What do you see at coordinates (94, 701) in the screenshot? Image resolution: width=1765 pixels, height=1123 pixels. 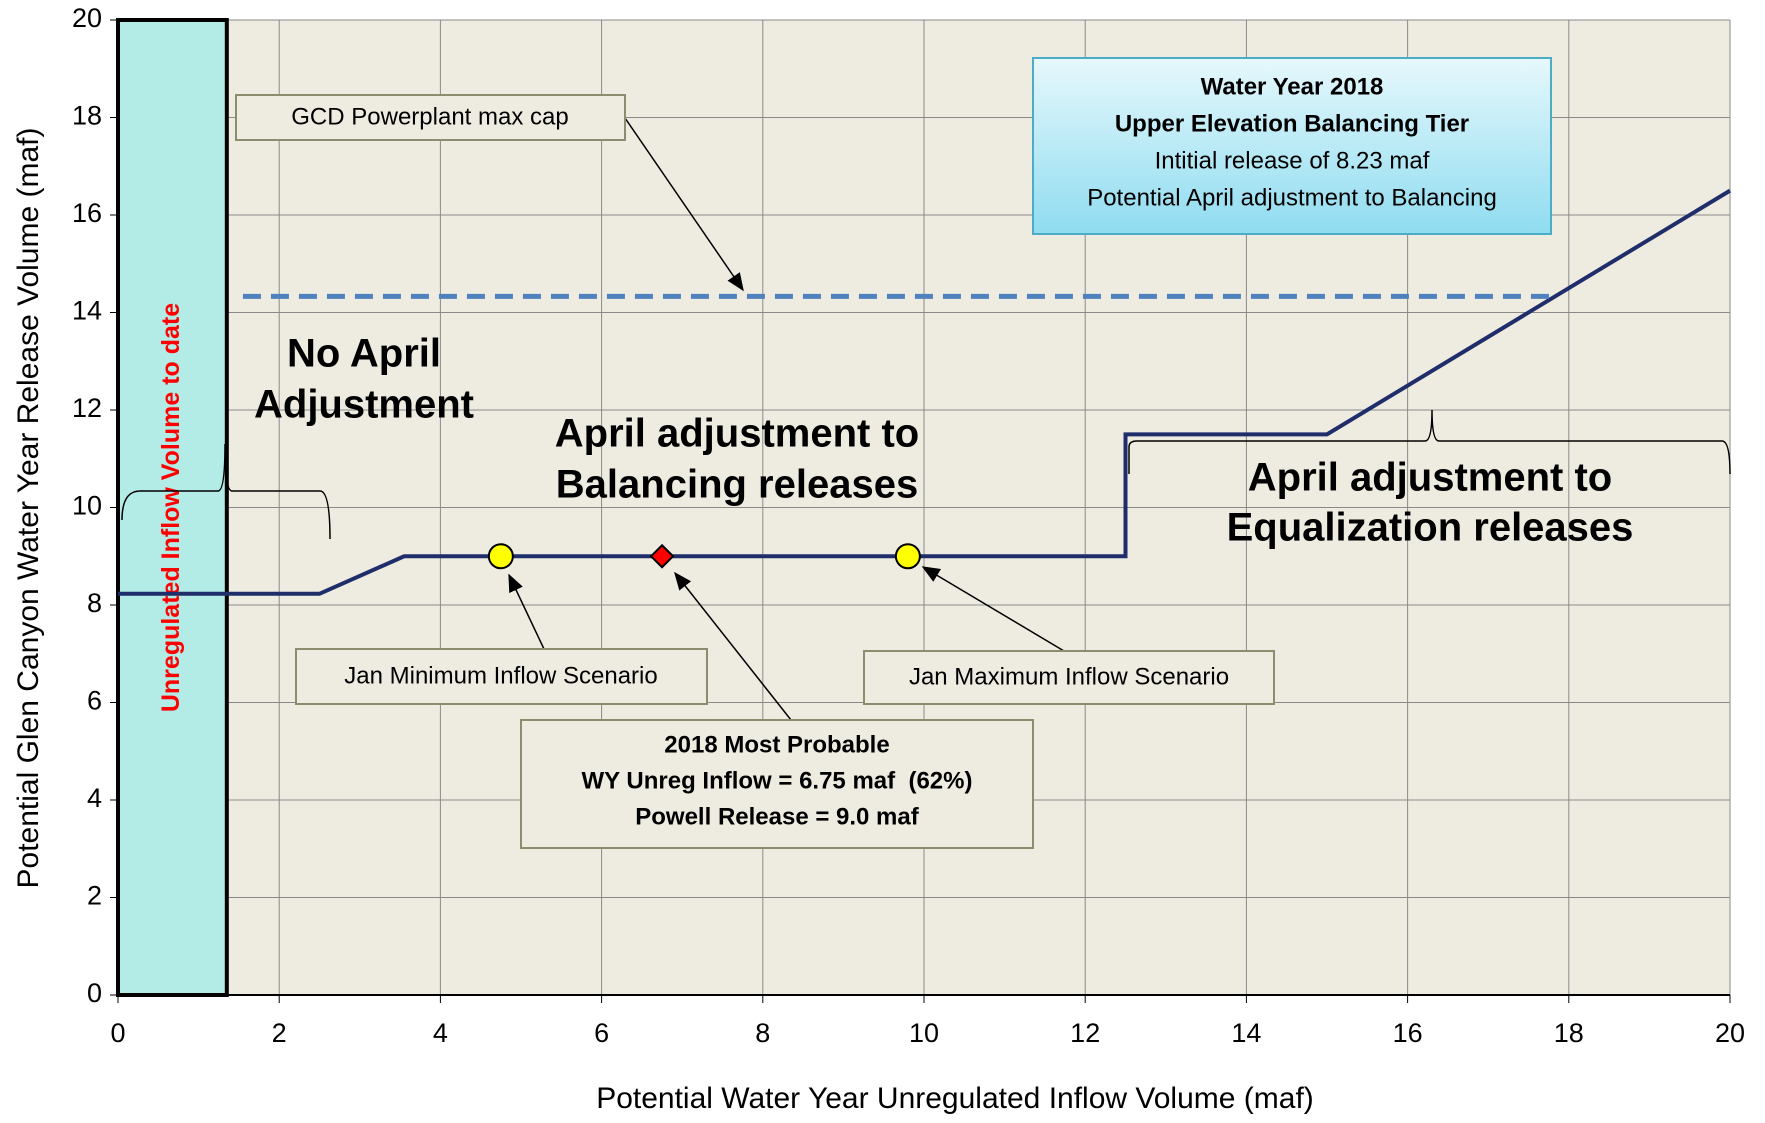 I see `y-tick-label: 6` at bounding box center [94, 701].